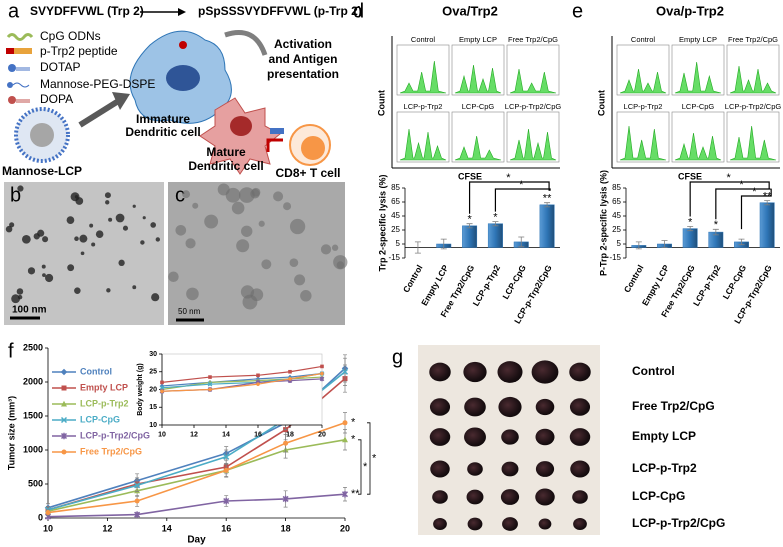 This screenshot has height=547, width=783. Describe the element at coordinates (21, 85) in the screenshot. I see `peg-tail` at that location.